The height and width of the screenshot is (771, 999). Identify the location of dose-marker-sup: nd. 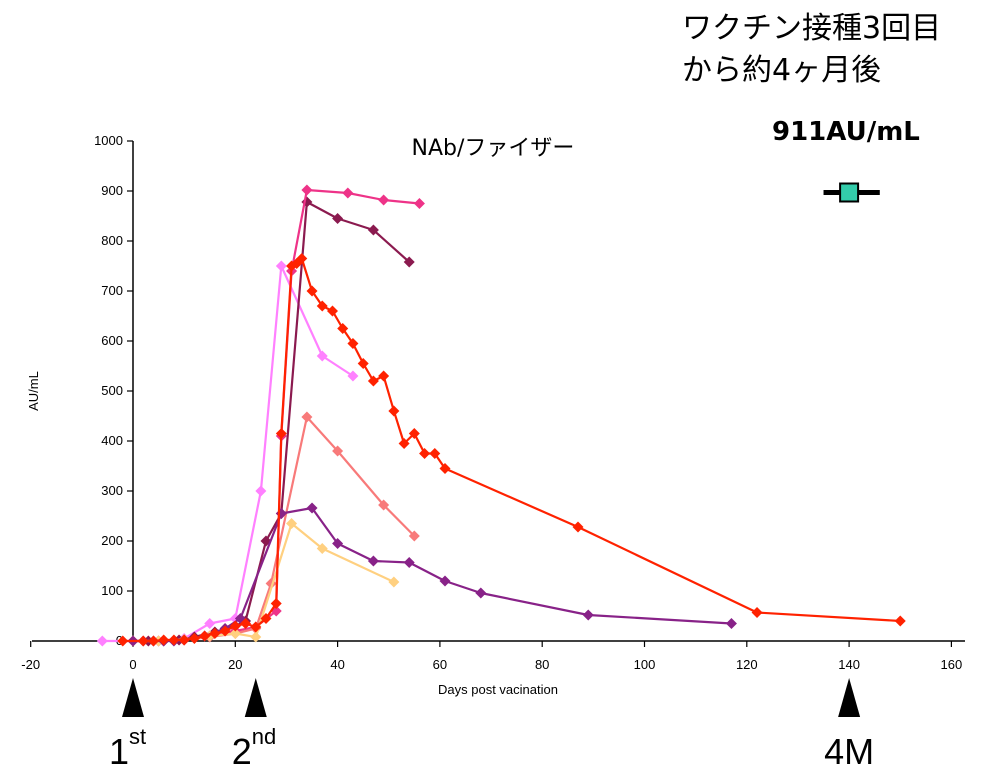
(264, 736).